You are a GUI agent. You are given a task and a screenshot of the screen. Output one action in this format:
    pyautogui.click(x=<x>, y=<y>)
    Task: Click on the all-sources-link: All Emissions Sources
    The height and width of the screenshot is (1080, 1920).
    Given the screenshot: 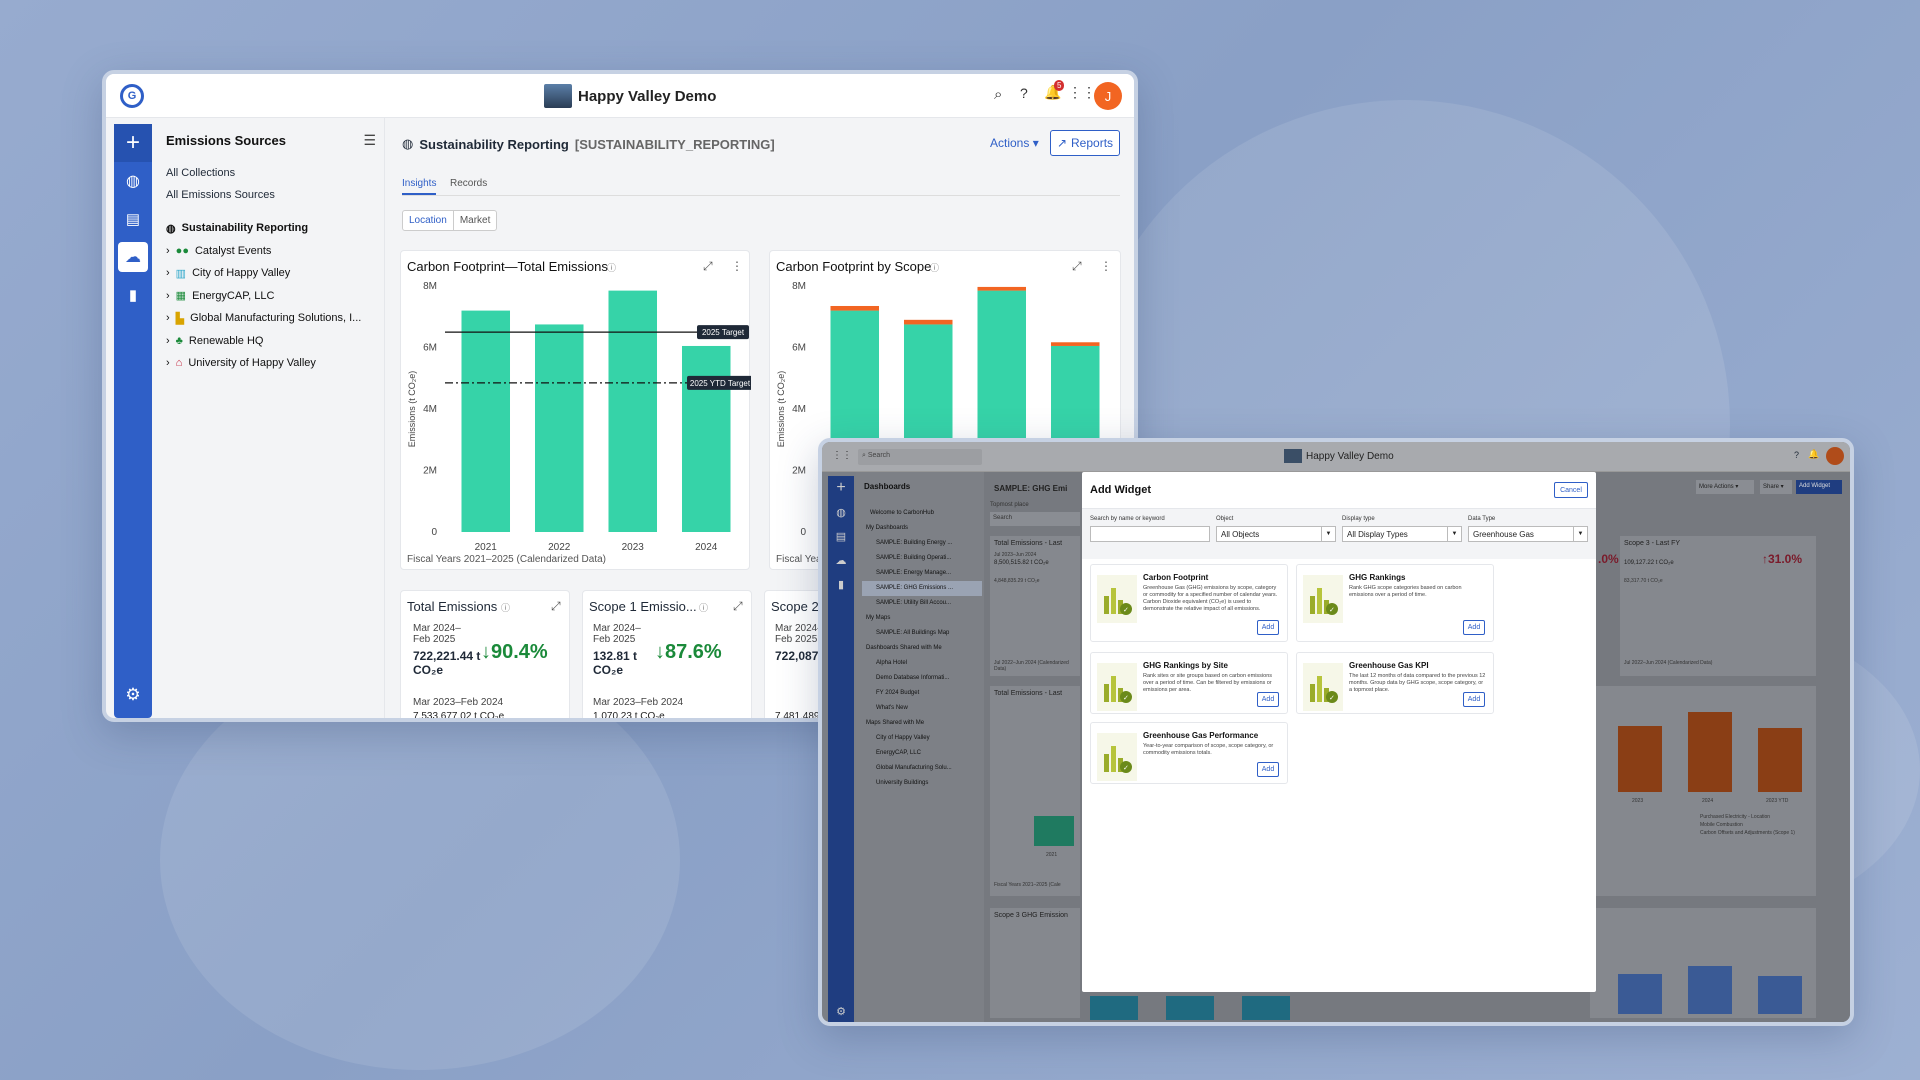 What is the action you would take?
    pyautogui.click(x=220, y=195)
    